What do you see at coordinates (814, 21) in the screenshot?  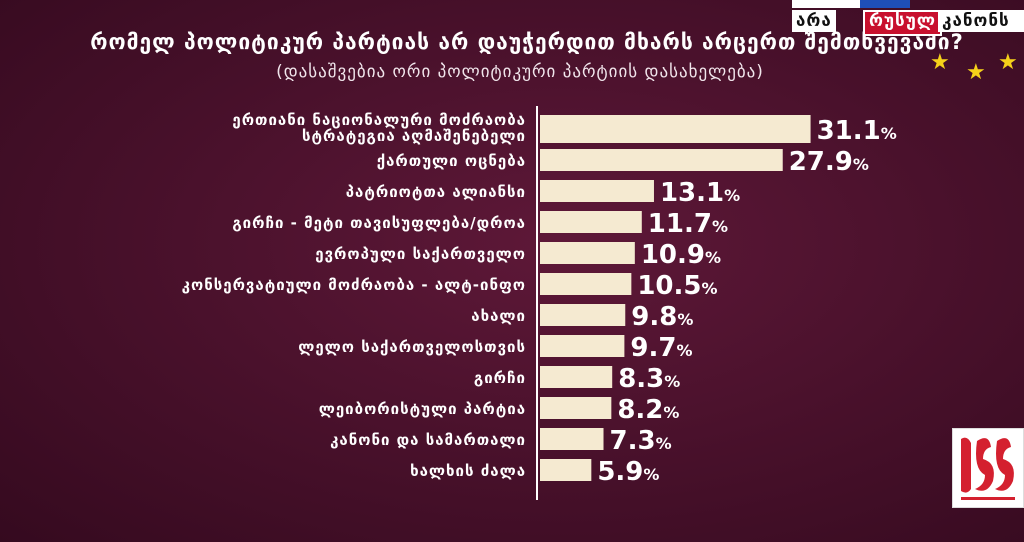 I see `tag-ara: არა` at bounding box center [814, 21].